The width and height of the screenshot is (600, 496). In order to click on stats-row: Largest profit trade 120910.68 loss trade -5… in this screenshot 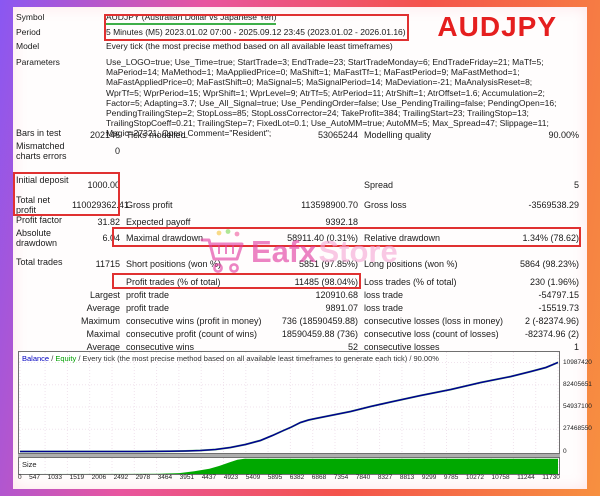, I will do `click(300, 294)`.